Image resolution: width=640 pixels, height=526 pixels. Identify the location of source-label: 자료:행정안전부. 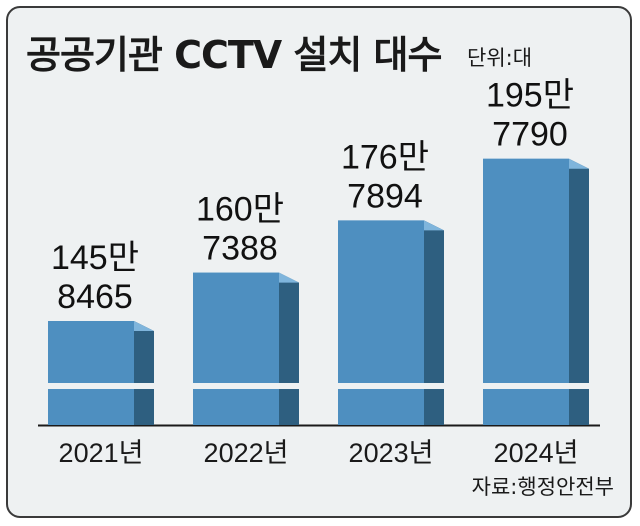
(542, 487).